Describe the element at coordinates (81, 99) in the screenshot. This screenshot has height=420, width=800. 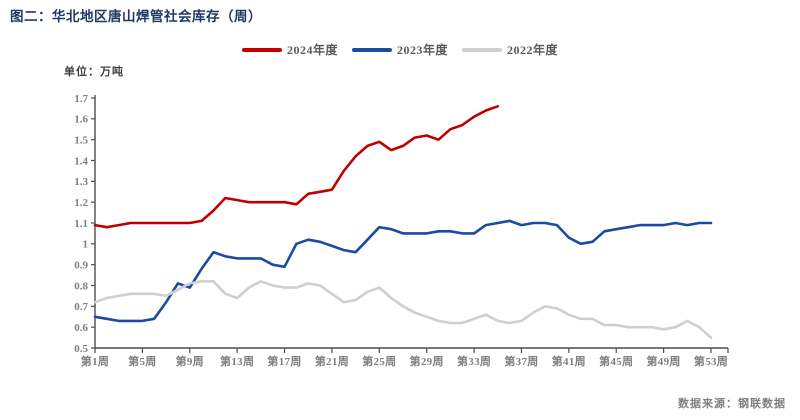
I see `y-tick-label: 1.7` at that location.